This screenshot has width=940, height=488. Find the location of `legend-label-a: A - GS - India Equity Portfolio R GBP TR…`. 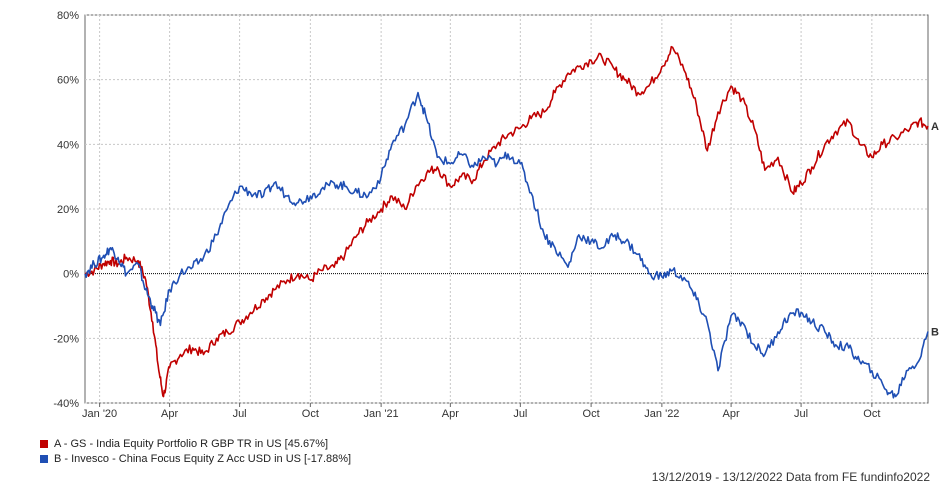

legend-label-a: A - GS - India Equity Portfolio R GBP TR… is located at coordinates (191, 443).